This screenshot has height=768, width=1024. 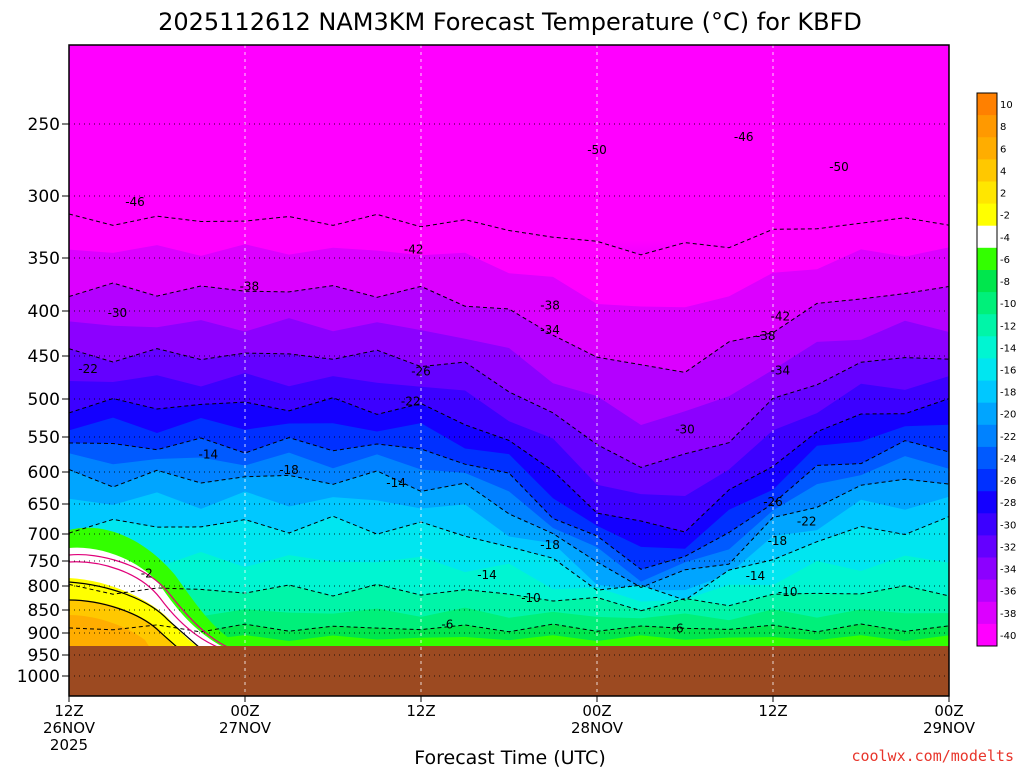 What do you see at coordinates (509, 671) in the screenshot?
I see `terrain-mask` at bounding box center [509, 671].